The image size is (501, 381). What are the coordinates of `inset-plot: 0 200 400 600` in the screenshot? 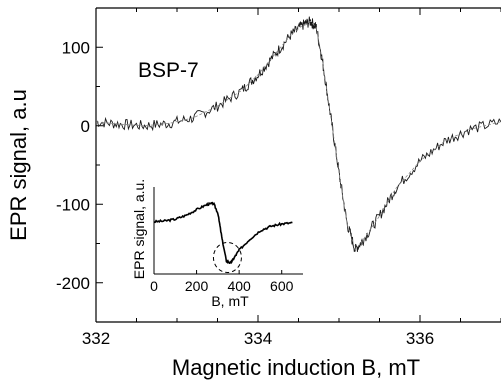 It's located at (226, 240).